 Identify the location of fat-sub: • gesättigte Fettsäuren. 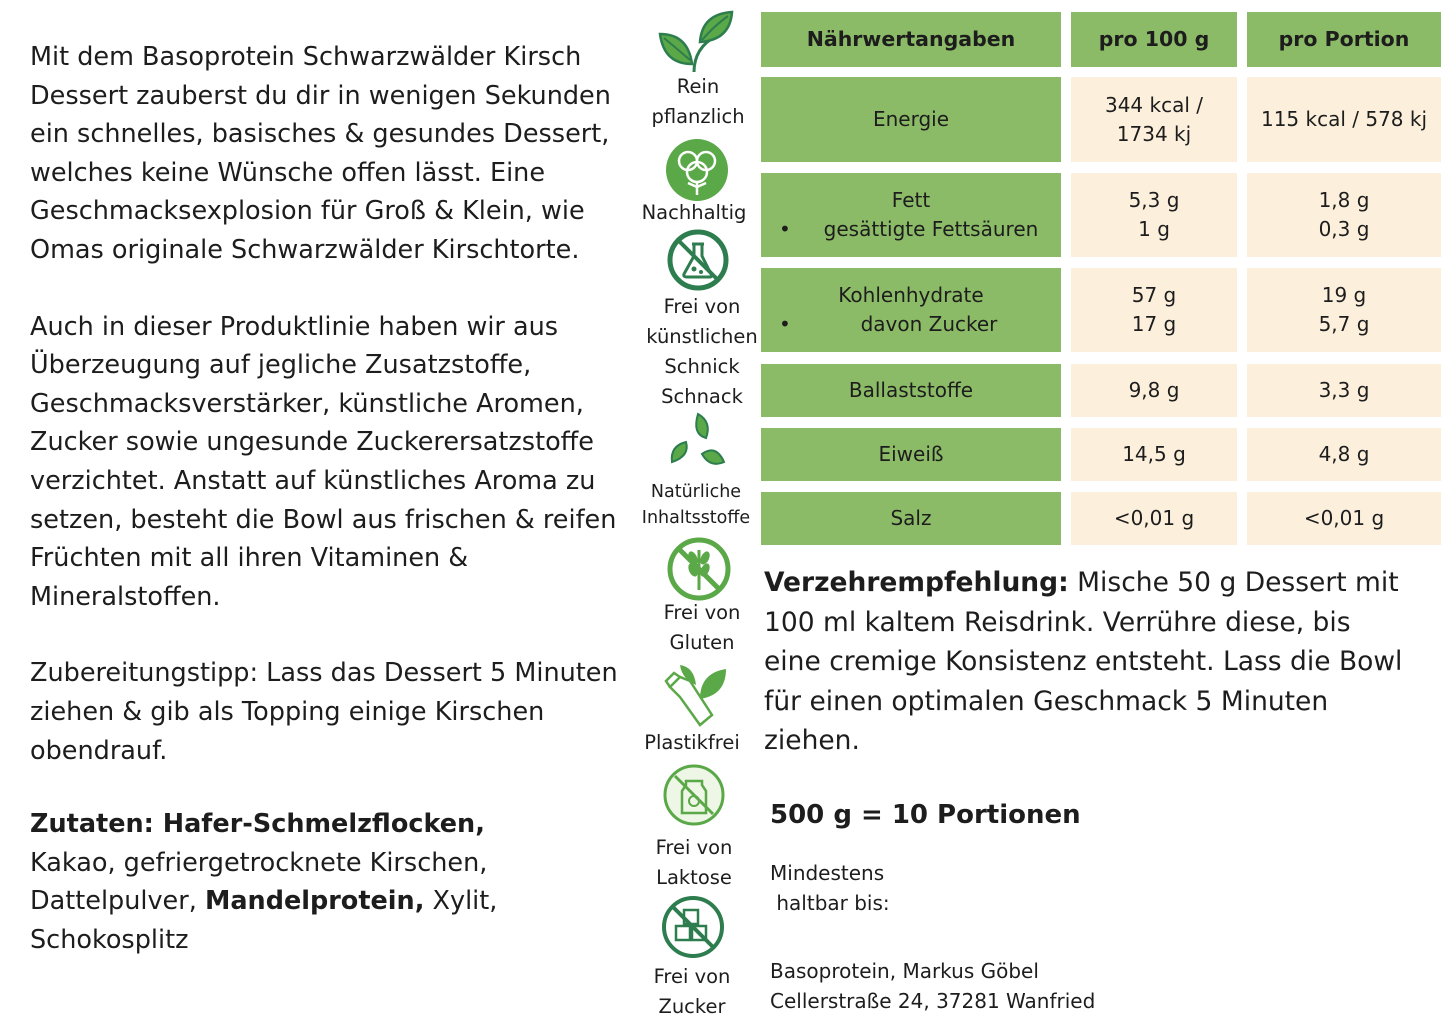
(911, 229).